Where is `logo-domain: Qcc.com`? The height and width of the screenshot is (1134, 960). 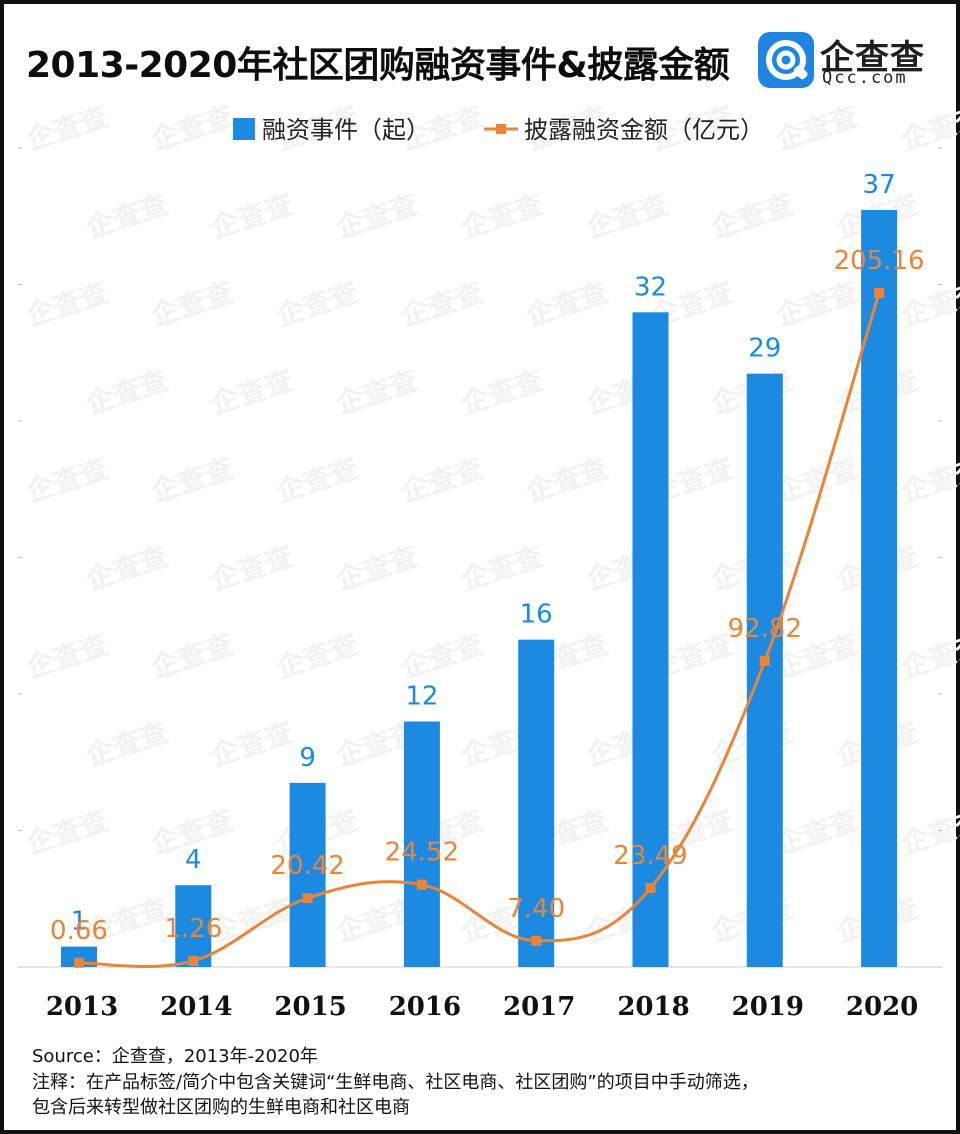
logo-domain: Qcc.com is located at coordinates (865, 78).